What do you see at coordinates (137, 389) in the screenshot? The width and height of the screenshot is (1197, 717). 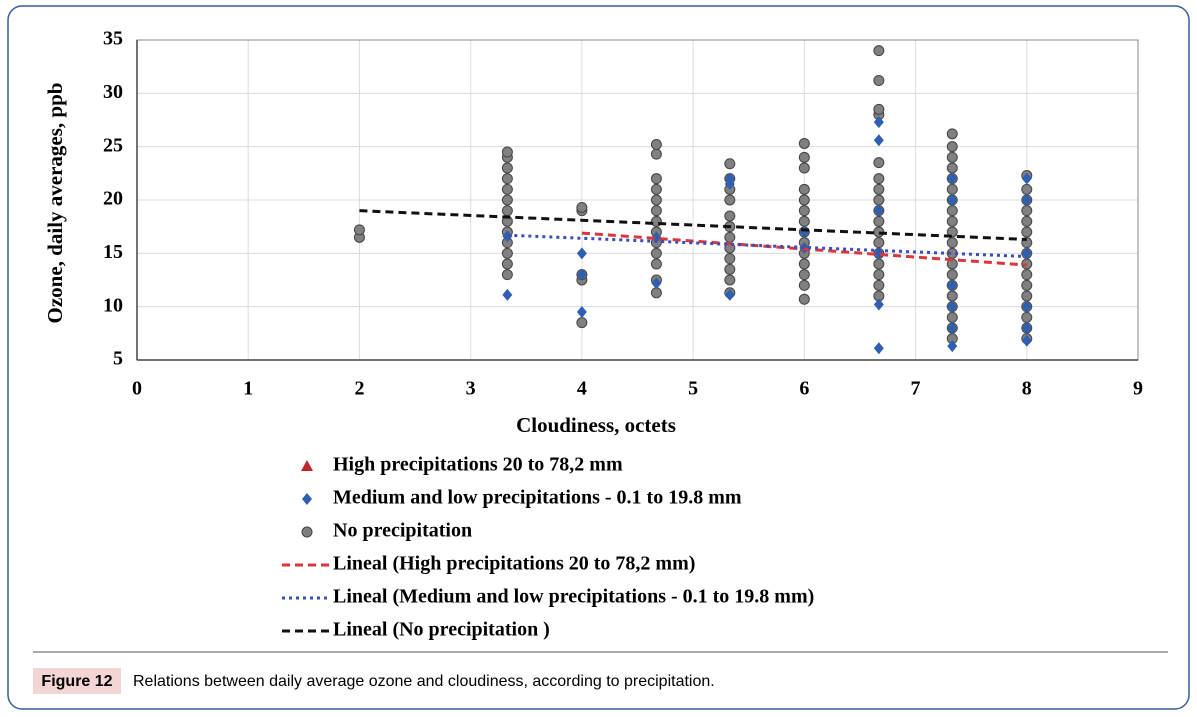 I see `x-tick-label: 0` at bounding box center [137, 389].